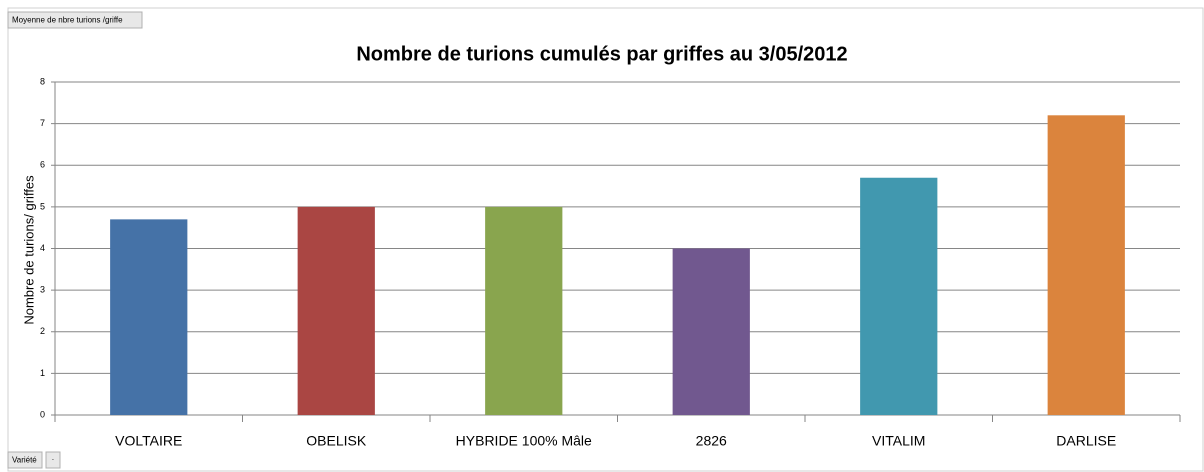  What do you see at coordinates (711, 441) in the screenshot?
I see `x-tick-label: 2826` at bounding box center [711, 441].